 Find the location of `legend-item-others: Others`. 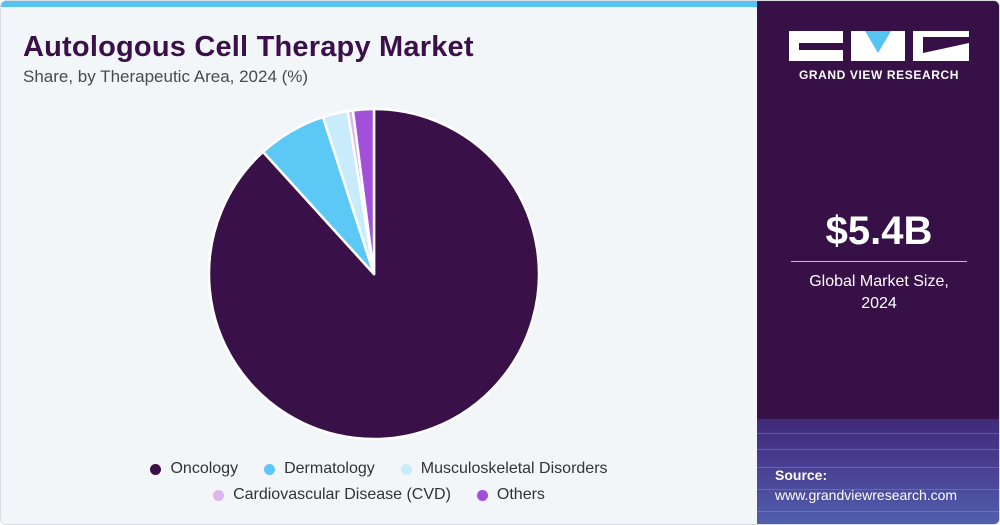

legend-item-others: Others is located at coordinates (510, 495).